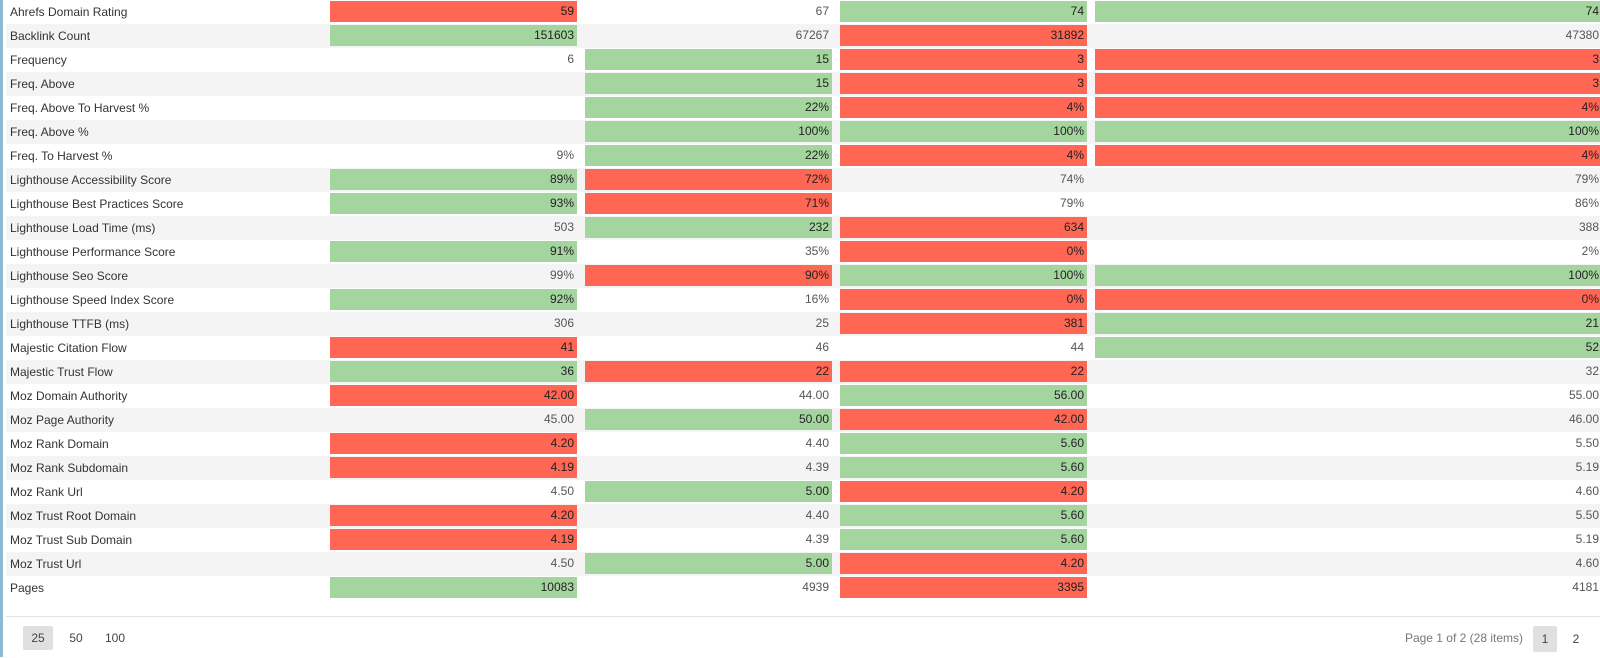  Describe the element at coordinates (963, 35) in the screenshot. I see `metric-cell-3: 31892` at that location.